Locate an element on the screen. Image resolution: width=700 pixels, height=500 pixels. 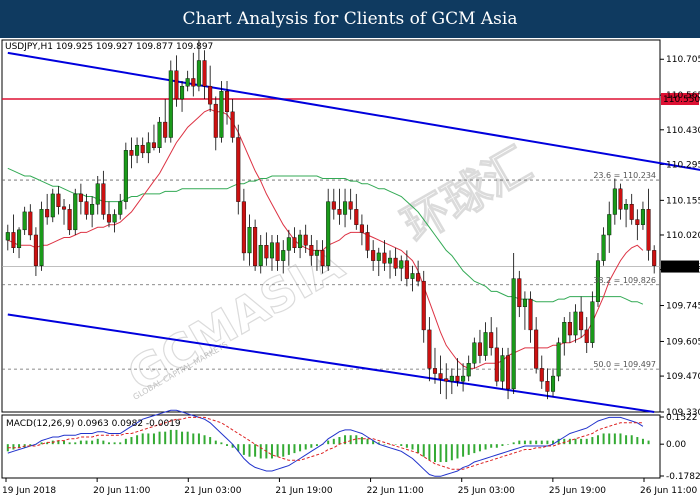
price-tick-label: 109.330 is located at coordinates (683, 413).